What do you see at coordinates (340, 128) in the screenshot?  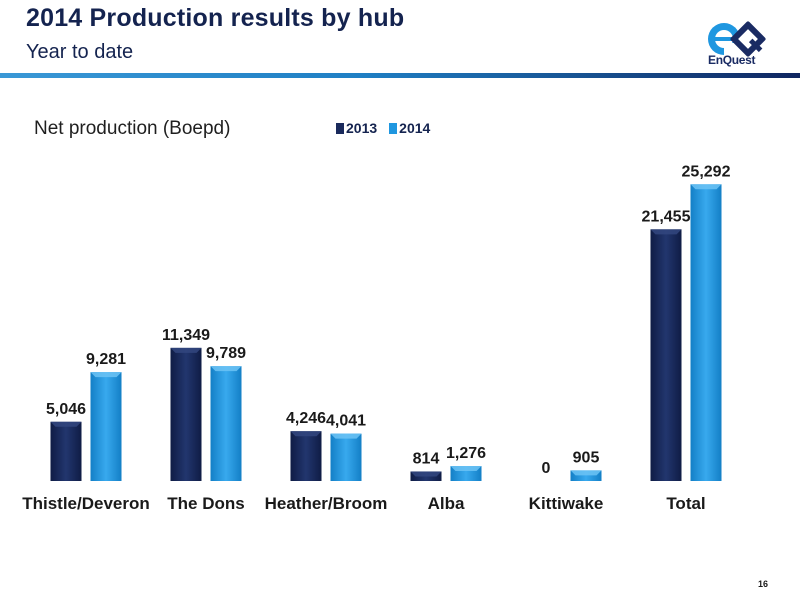 I see `legend-swatch-2013` at bounding box center [340, 128].